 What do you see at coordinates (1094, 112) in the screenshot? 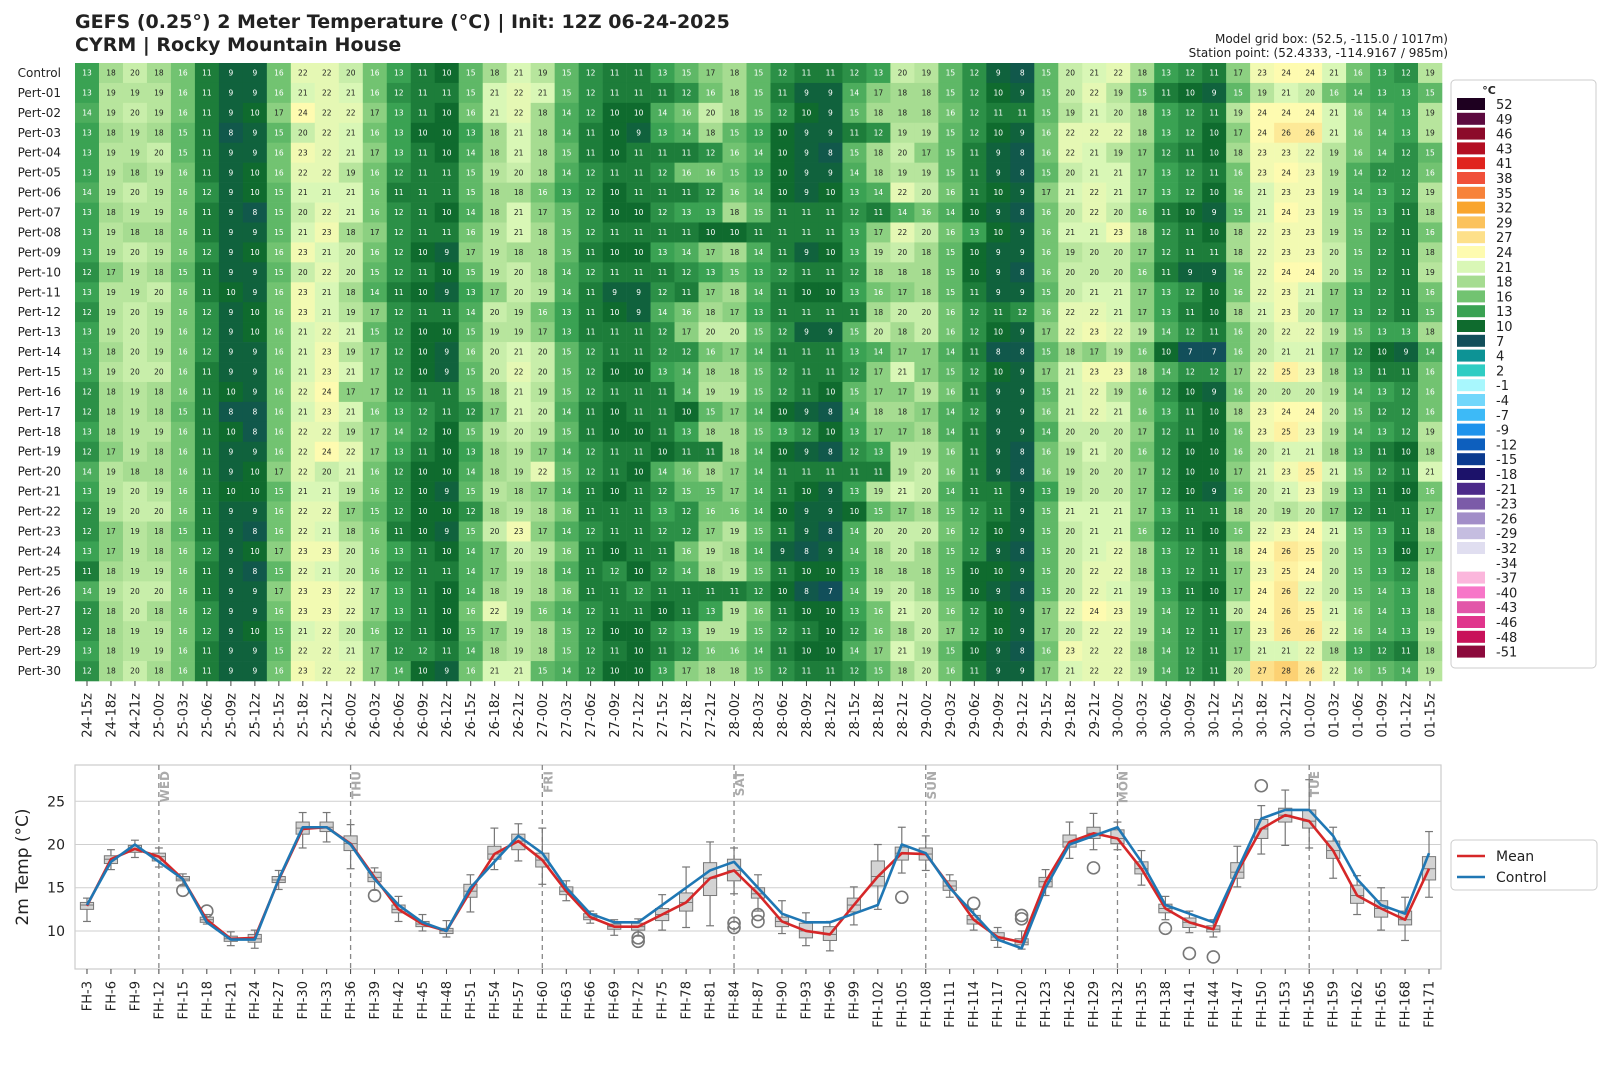
I see `heatmap-cell-label: 21` at bounding box center [1094, 112].